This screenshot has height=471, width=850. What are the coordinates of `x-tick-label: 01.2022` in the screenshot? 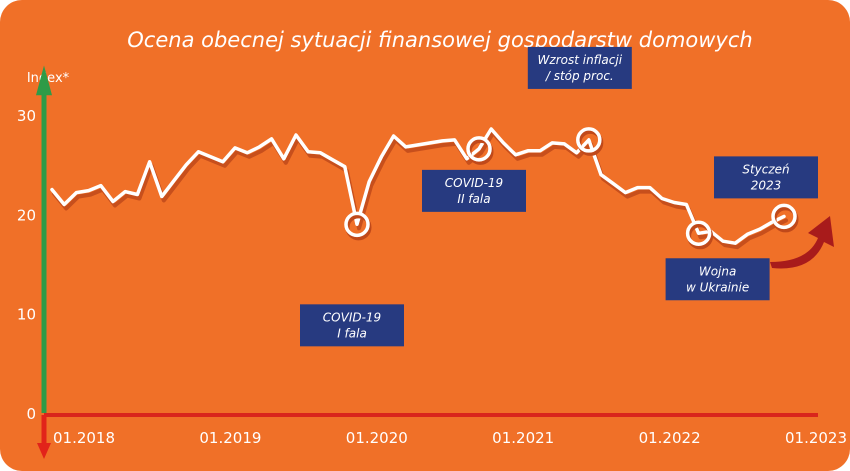 It's located at (670, 438).